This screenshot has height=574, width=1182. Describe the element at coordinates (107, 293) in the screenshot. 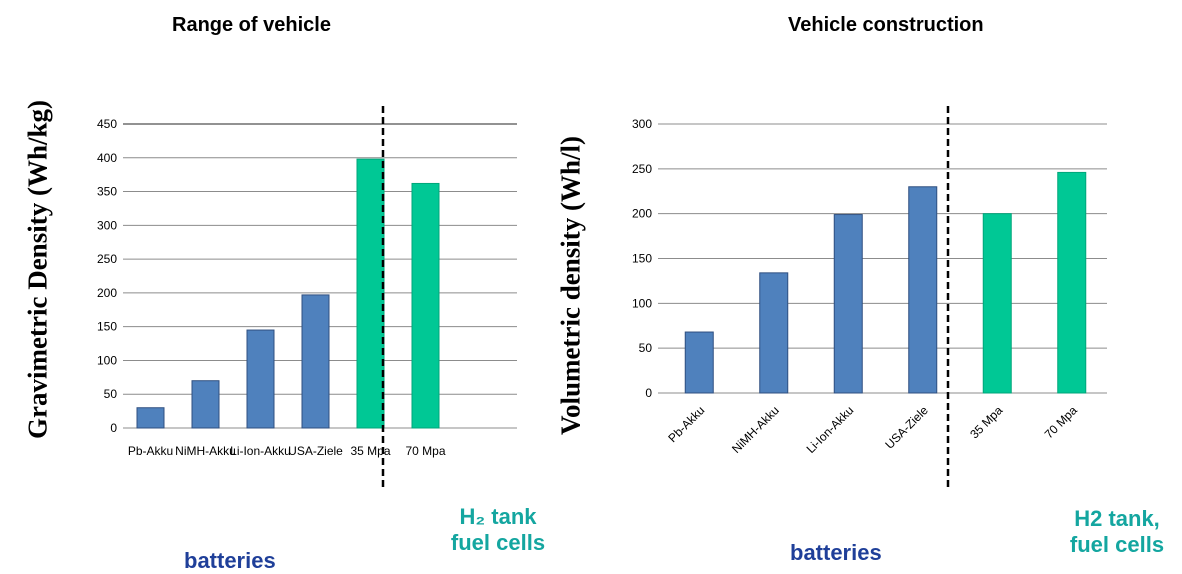

I see `left-y-tick-label: 200` at that location.